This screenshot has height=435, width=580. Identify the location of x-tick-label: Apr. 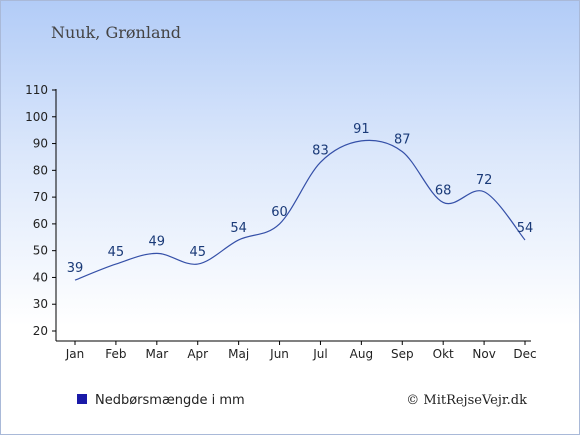
(197, 354).